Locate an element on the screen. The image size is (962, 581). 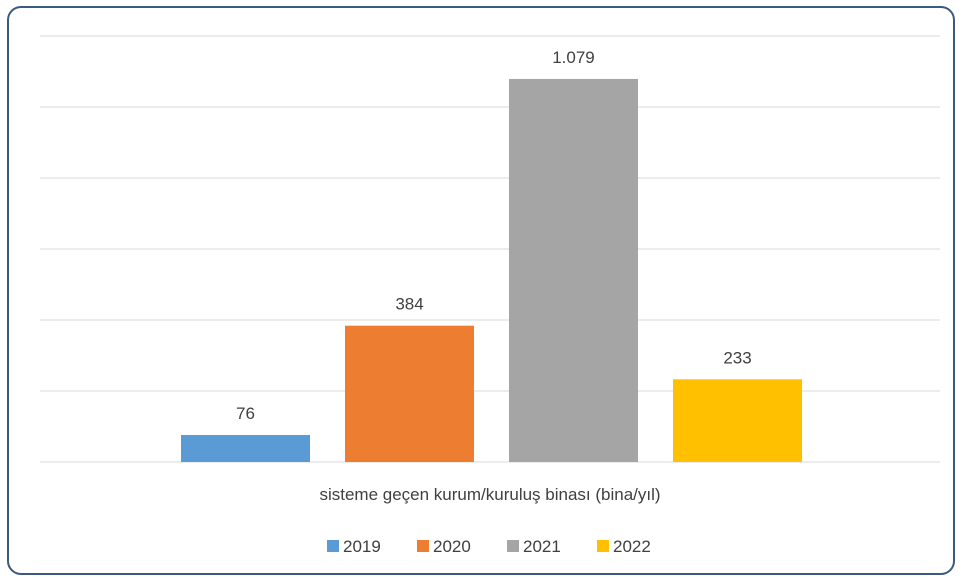
data-label-2021: 1.079 is located at coordinates (573, 57).